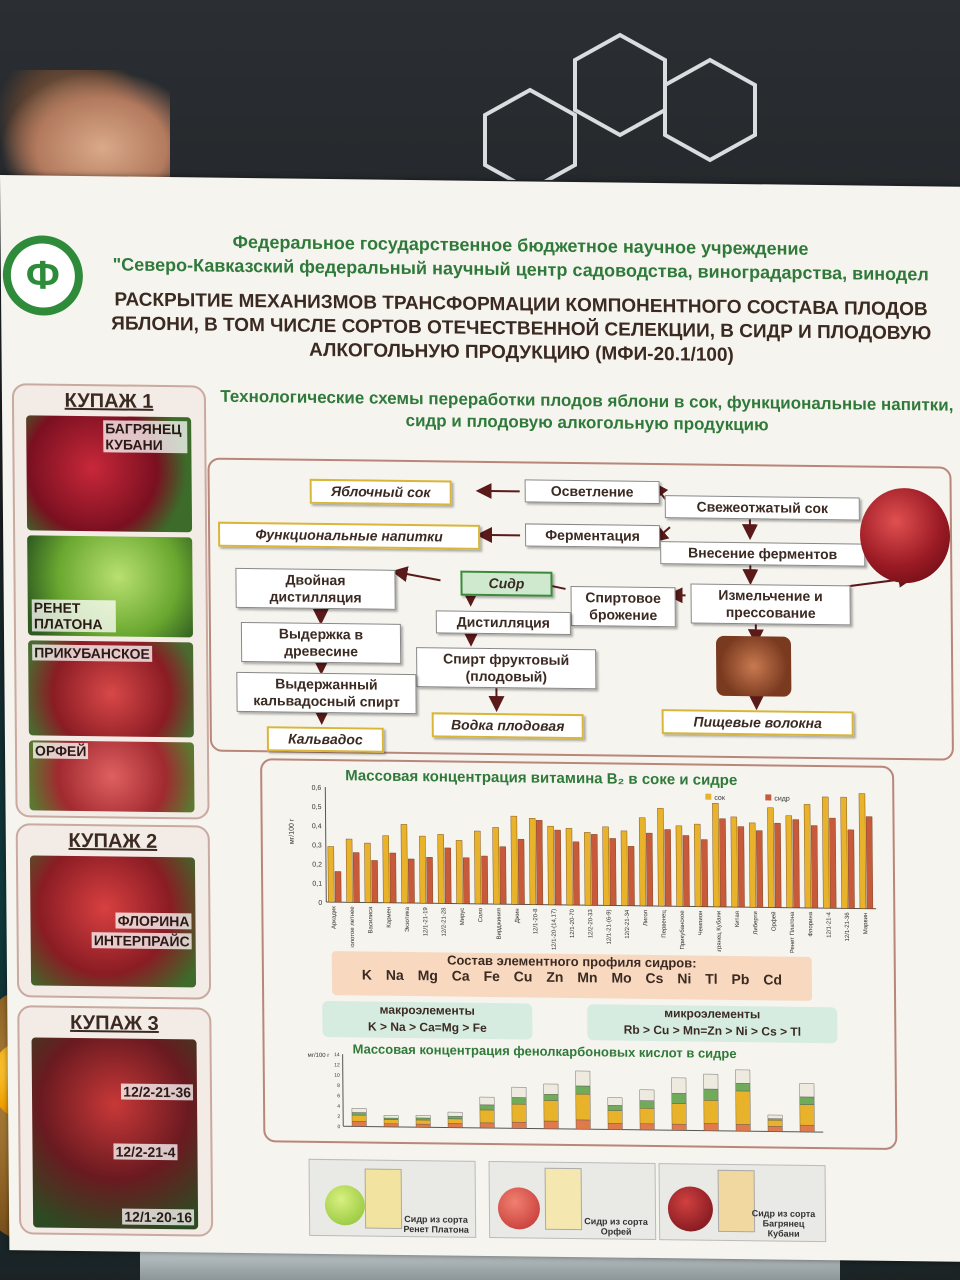  Describe the element at coordinates (111, 776) in the screenshot. I see `apple-photo-orfey: ОРФЕЙ` at that location.